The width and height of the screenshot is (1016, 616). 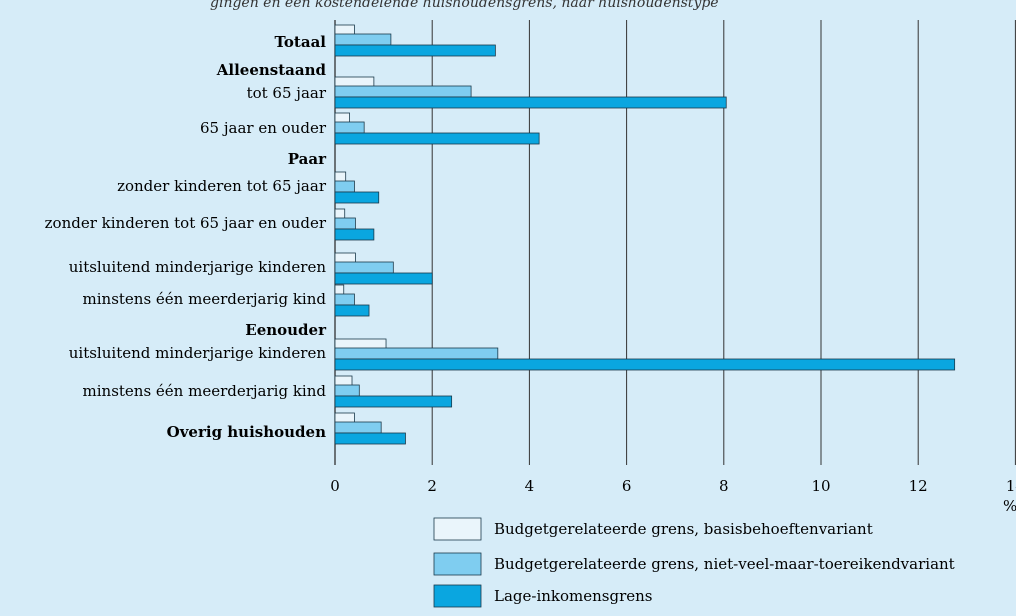 What do you see at coordinates (286, 330) in the screenshot?
I see `category-label: Eenouder` at bounding box center [286, 330].